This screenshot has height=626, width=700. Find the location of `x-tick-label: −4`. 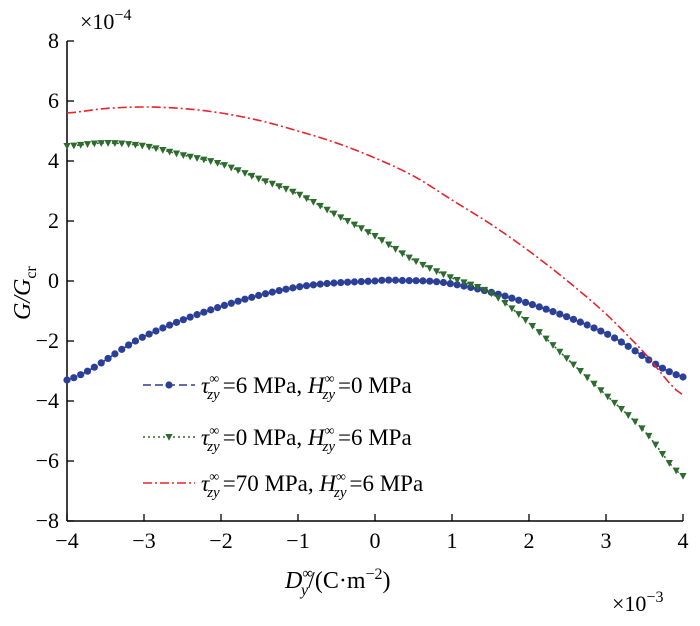

x-tick-label: −4 is located at coordinates (66, 540).